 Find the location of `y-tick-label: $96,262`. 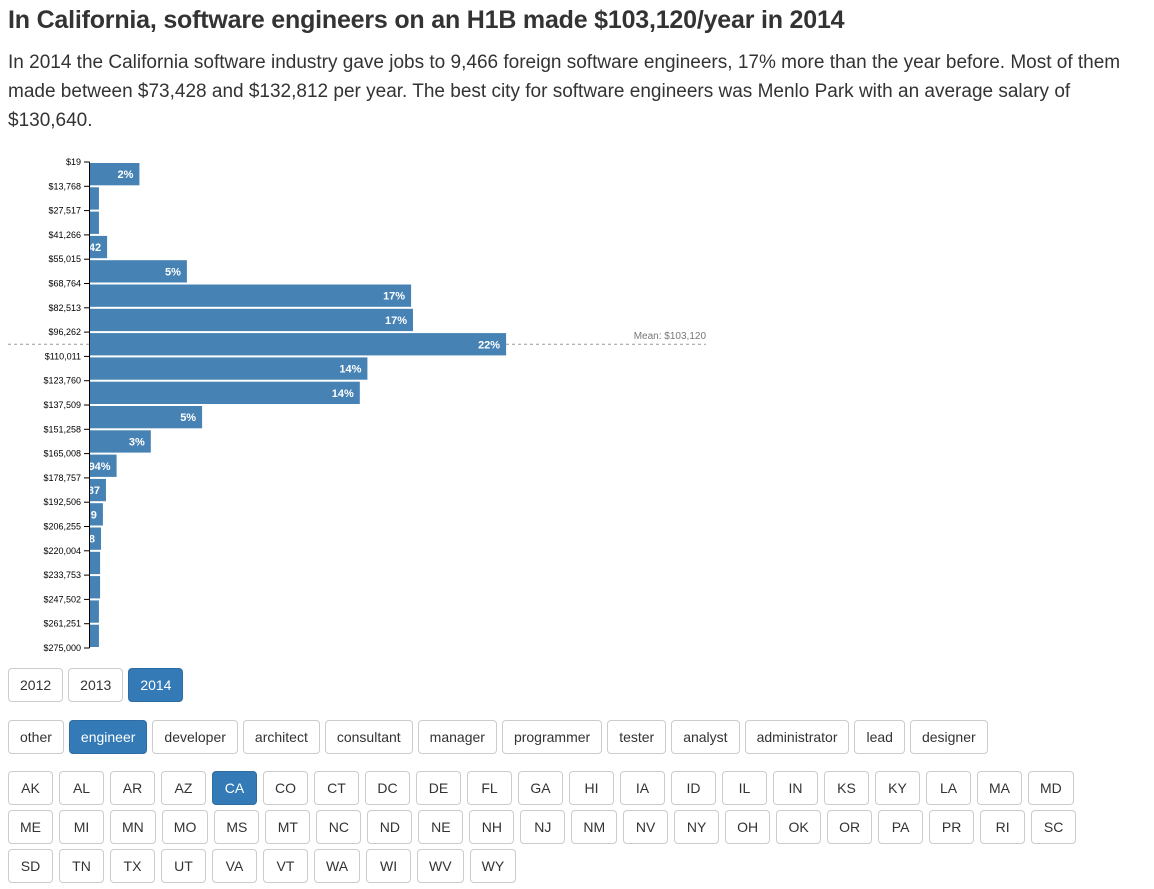

y-tick-label: $96,262 is located at coordinates (64, 332).